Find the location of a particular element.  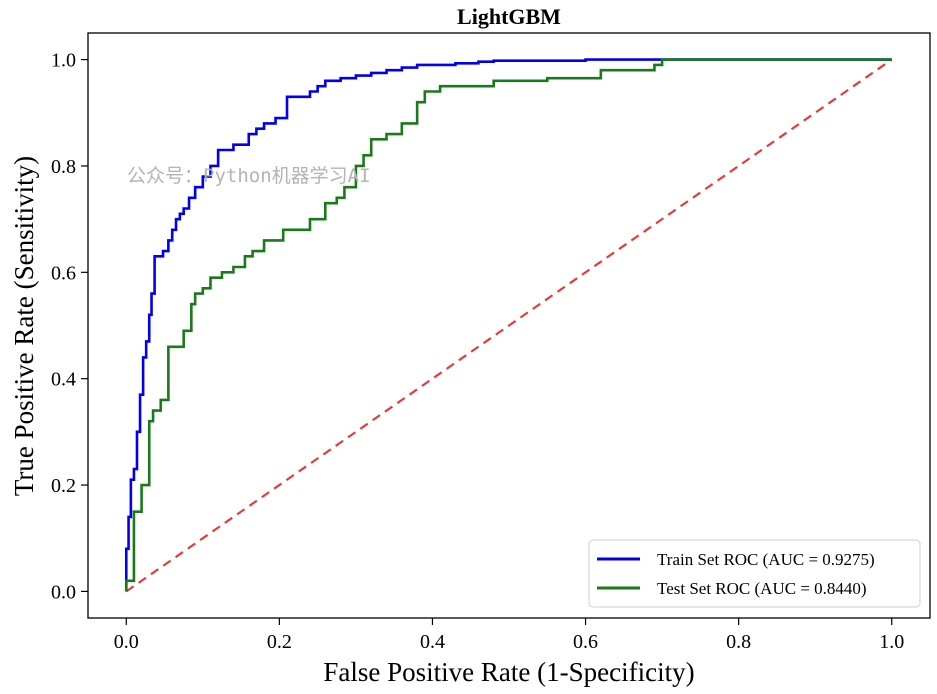

x-tick-label: 0.4 is located at coordinates (432, 642).